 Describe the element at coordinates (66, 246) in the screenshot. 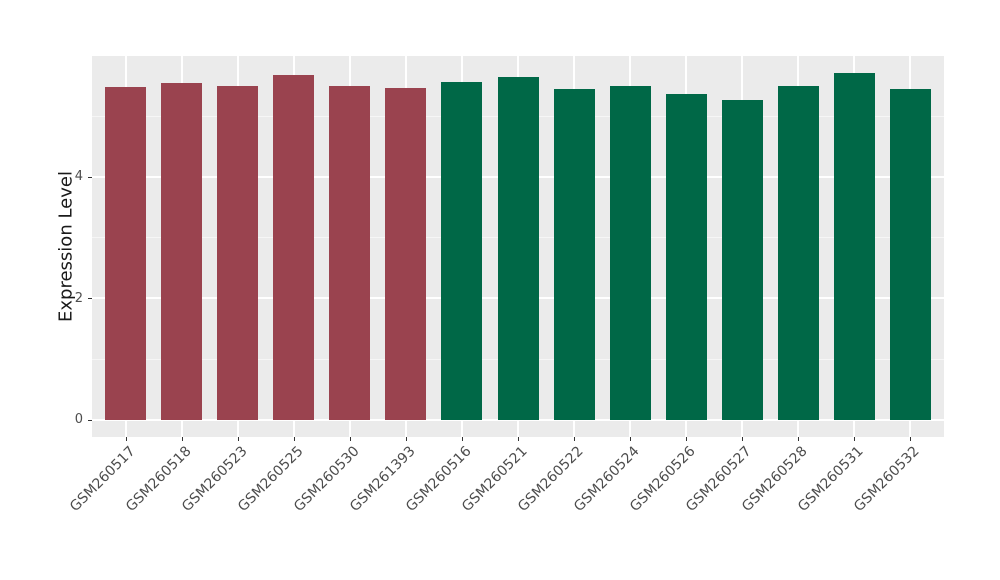

I see `y-axis-title: Expression Level` at that location.